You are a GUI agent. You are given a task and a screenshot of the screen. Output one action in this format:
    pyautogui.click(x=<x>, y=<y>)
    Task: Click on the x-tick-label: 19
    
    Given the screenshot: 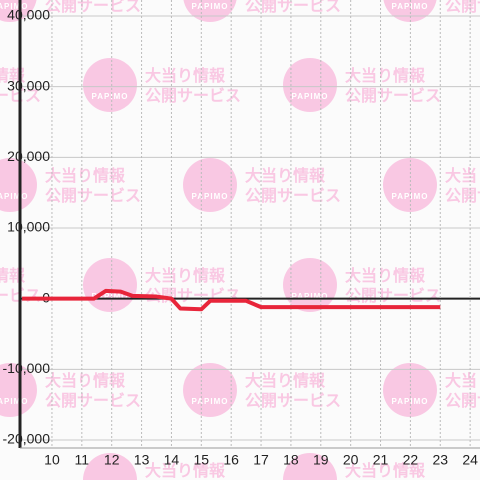 What is the action you would take?
    pyautogui.click(x=321, y=460)
    